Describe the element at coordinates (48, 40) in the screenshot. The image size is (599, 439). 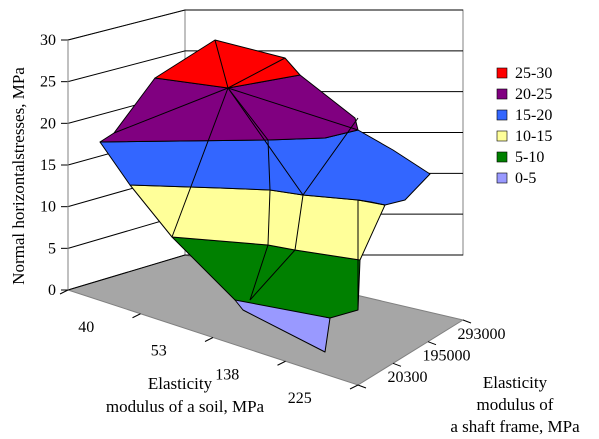
I see `z-tick-label: 30` at that location.